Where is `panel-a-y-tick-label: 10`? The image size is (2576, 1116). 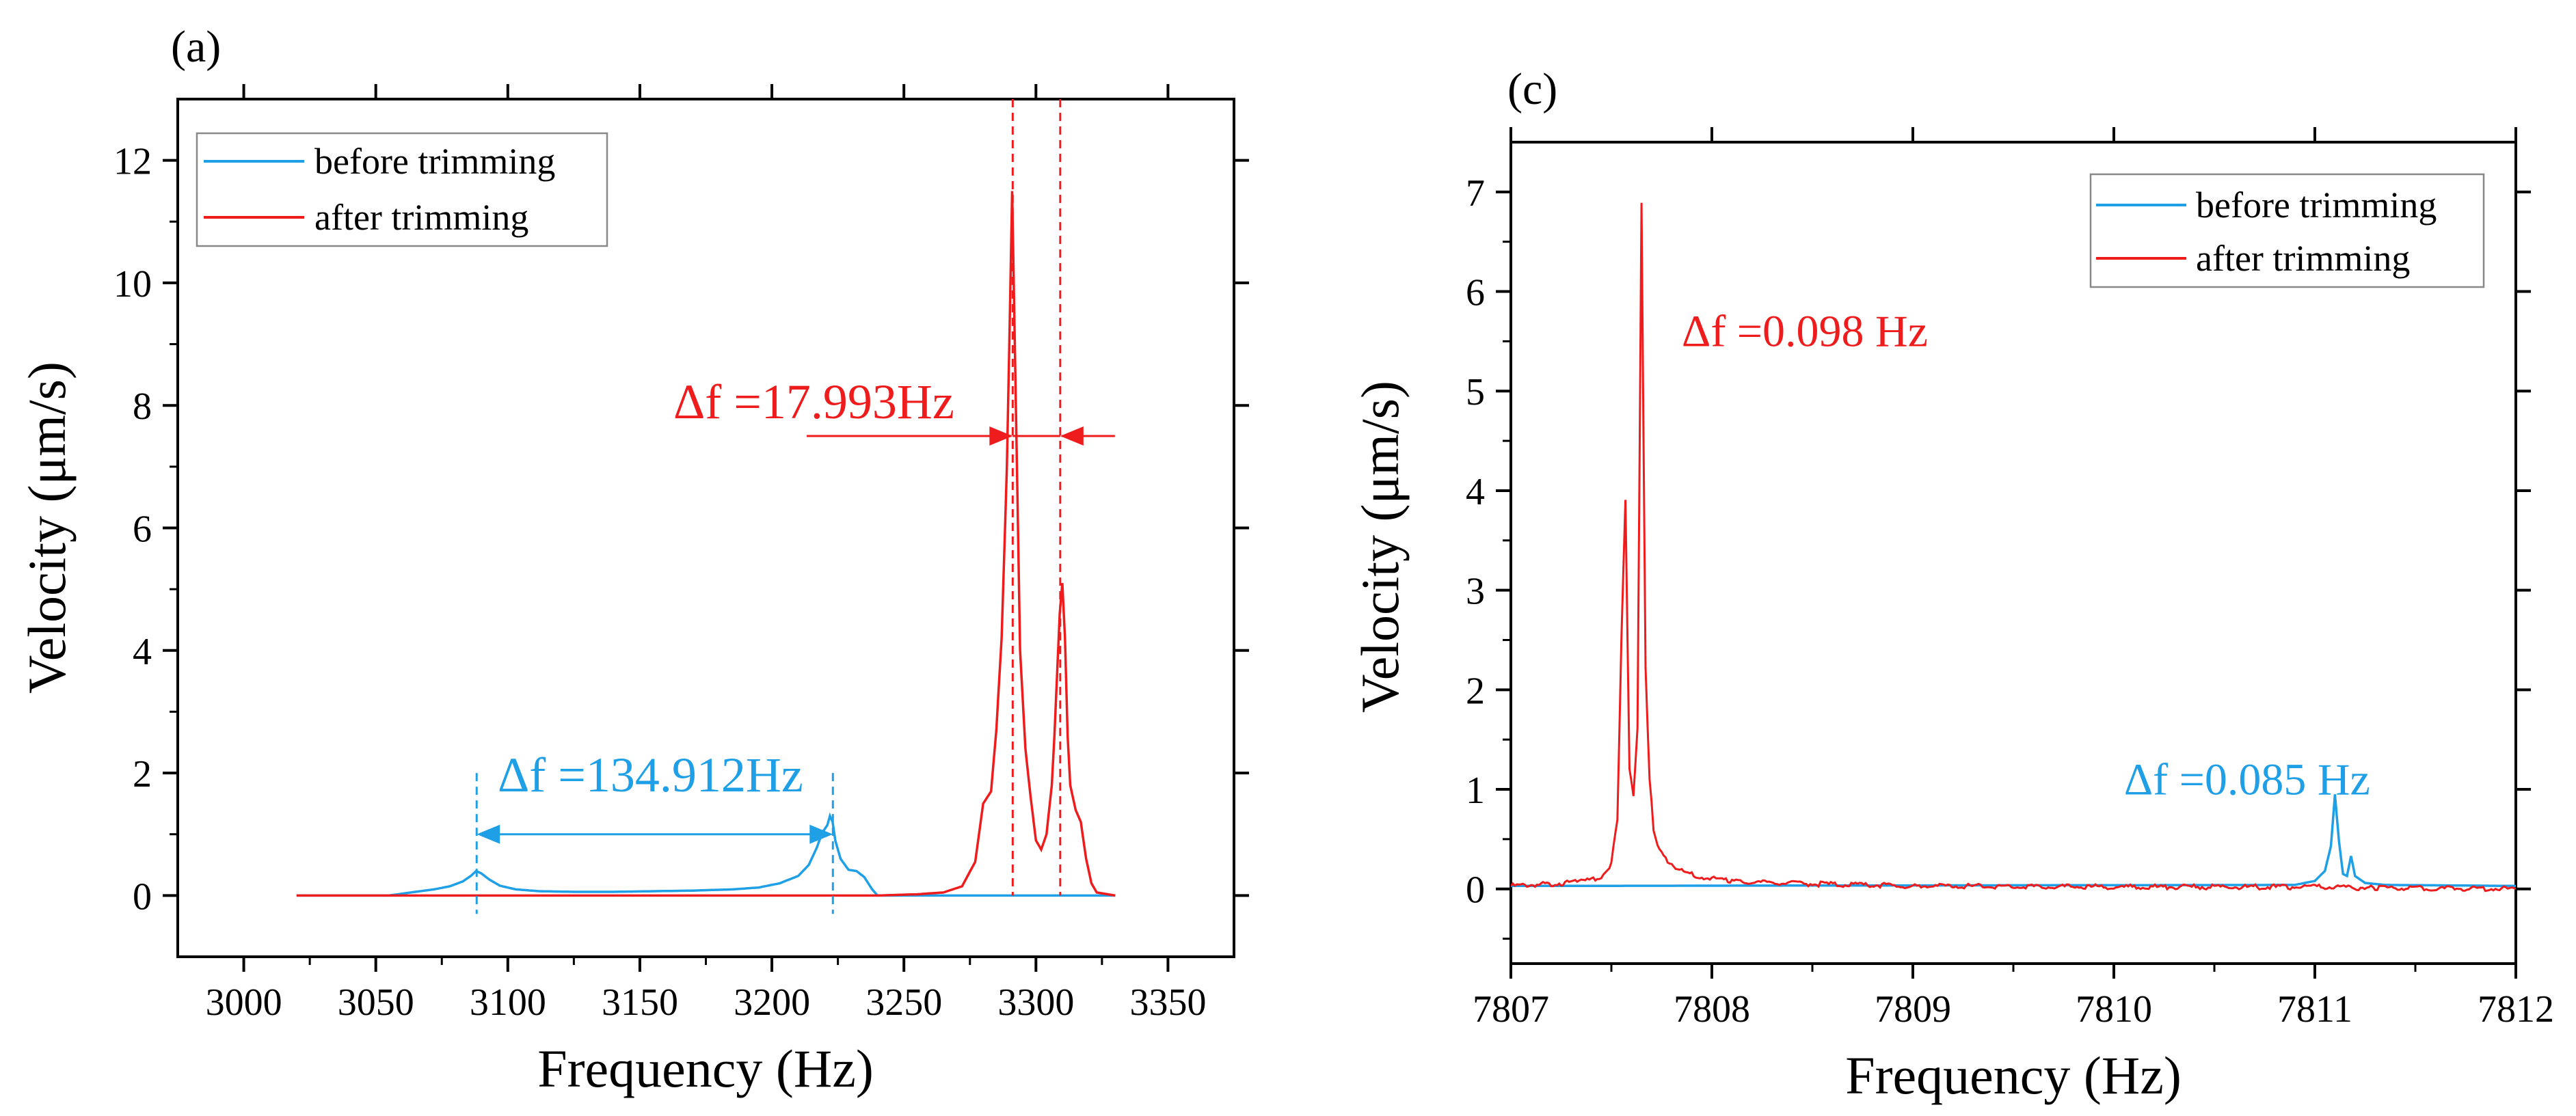
panel-a-y-tick-label: 10 is located at coordinates (132, 284).